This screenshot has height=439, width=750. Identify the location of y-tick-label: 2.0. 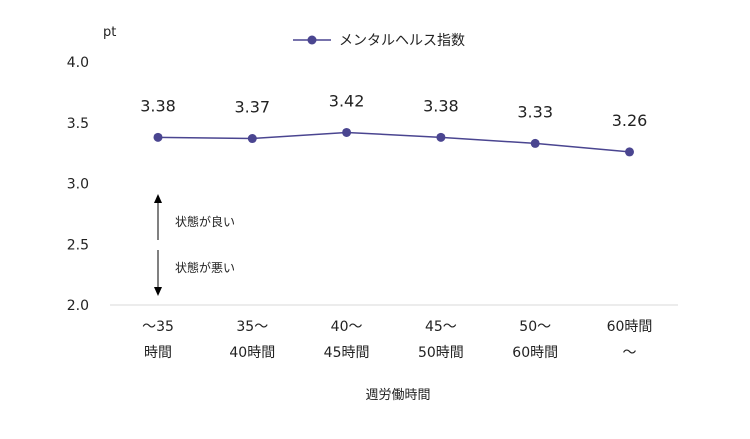
(78, 306).